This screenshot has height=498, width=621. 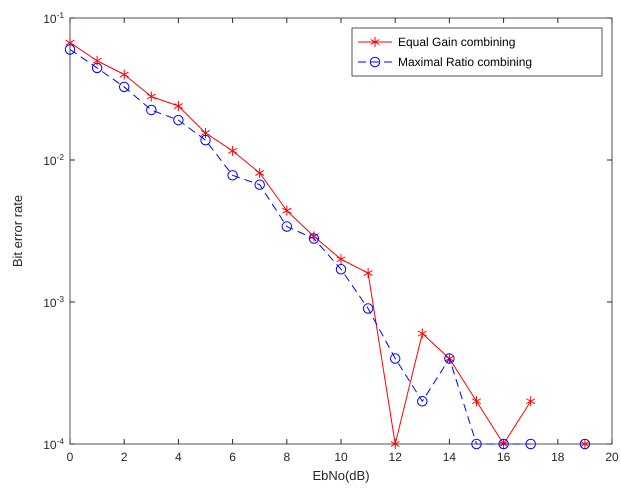 What do you see at coordinates (53, 160) in the screenshot?
I see `y-tick-label: 10$^{-2}$` at bounding box center [53, 160].